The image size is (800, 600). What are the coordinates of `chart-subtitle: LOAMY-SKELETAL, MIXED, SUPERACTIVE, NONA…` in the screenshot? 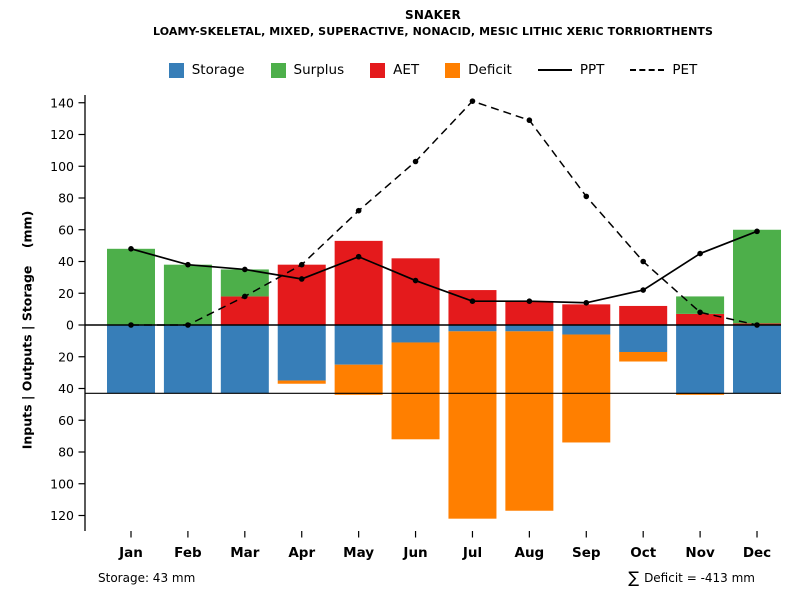 It's located at (433, 31).